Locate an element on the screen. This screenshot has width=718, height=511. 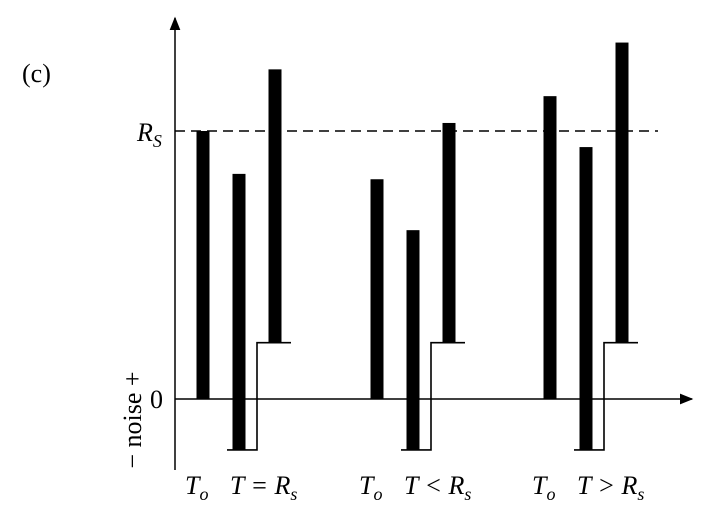
bar-less-T-o is located at coordinates (377, 289).